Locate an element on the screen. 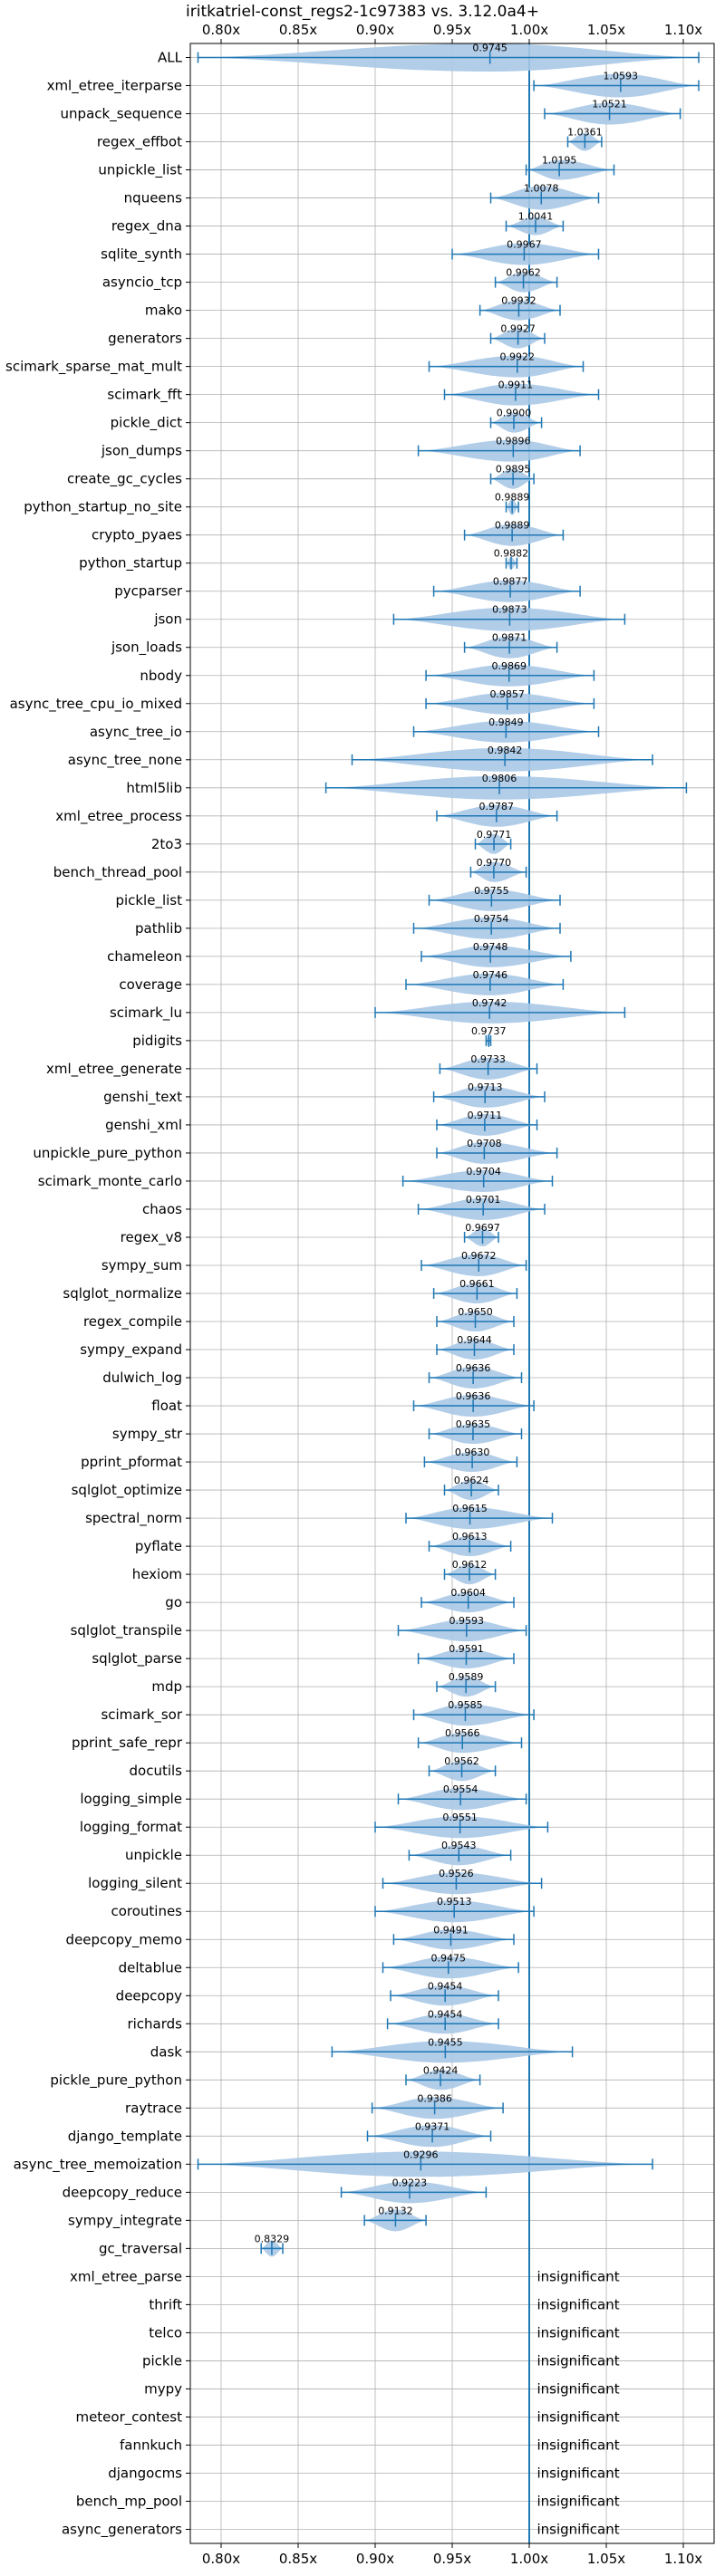 This screenshot has height=2576, width=725. category-label: pprint_pformat is located at coordinates (131, 1462).